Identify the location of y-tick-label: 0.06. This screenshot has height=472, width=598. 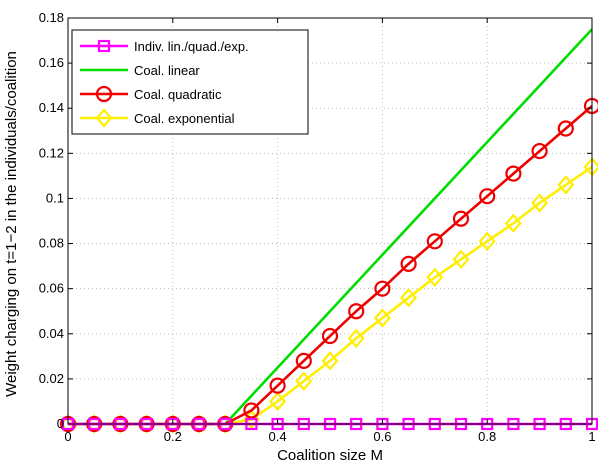
(51, 288).